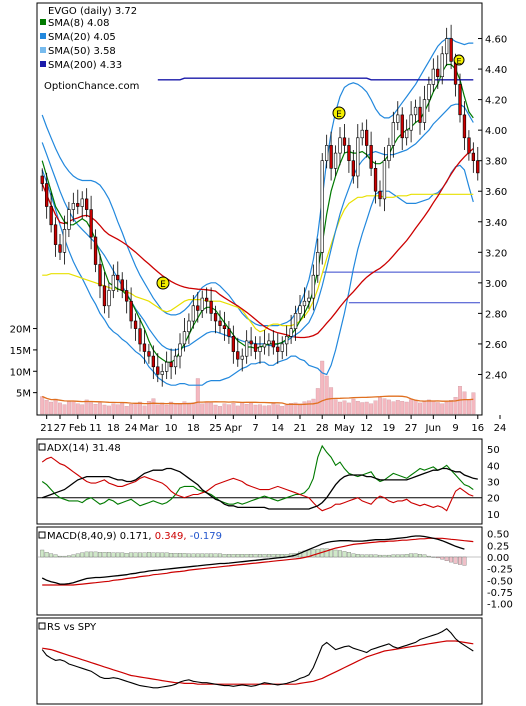  Describe the element at coordinates (493, 483) in the screenshot. I see `adx-tick-label: 30` at that location.